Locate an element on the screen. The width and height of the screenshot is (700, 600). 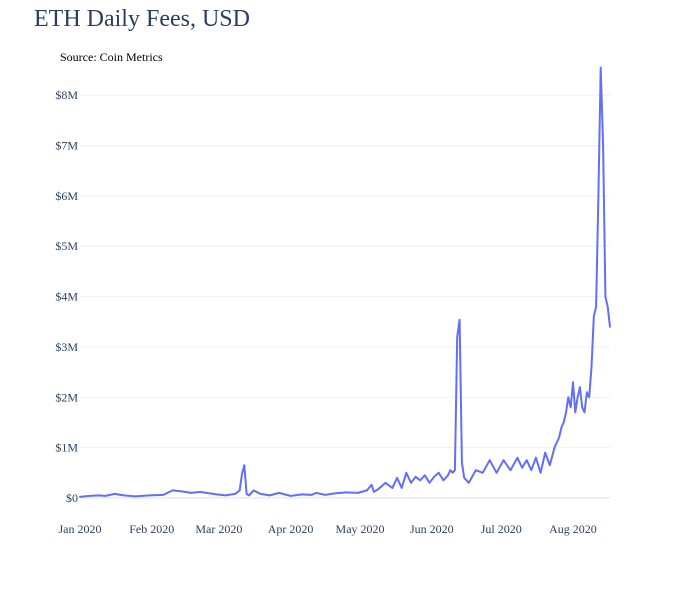
chart-title: ETH Daily Fees, USD is located at coordinates (142, 19).